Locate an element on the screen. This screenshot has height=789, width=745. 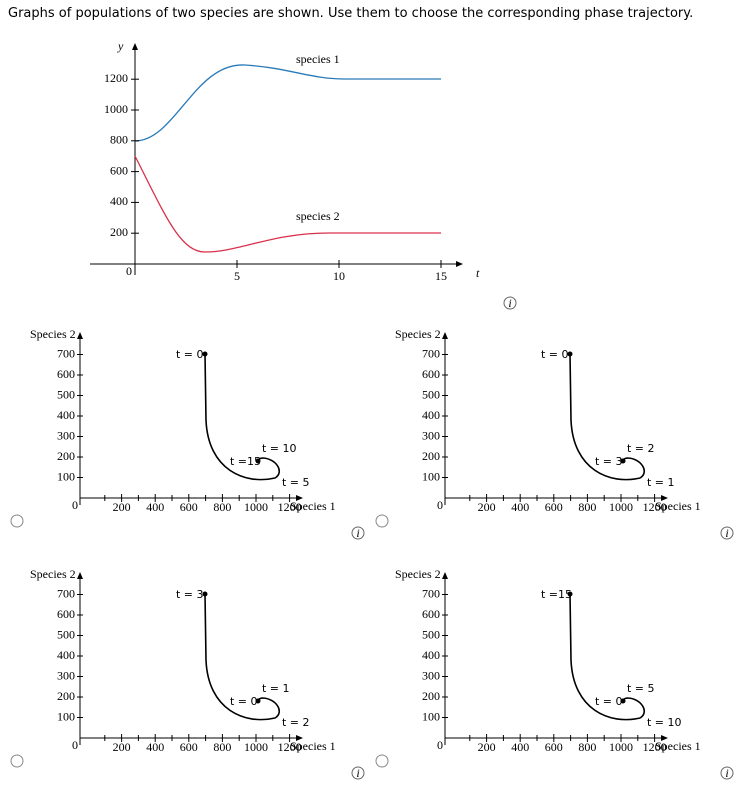
species-1-curve is located at coordinates (287, 103).